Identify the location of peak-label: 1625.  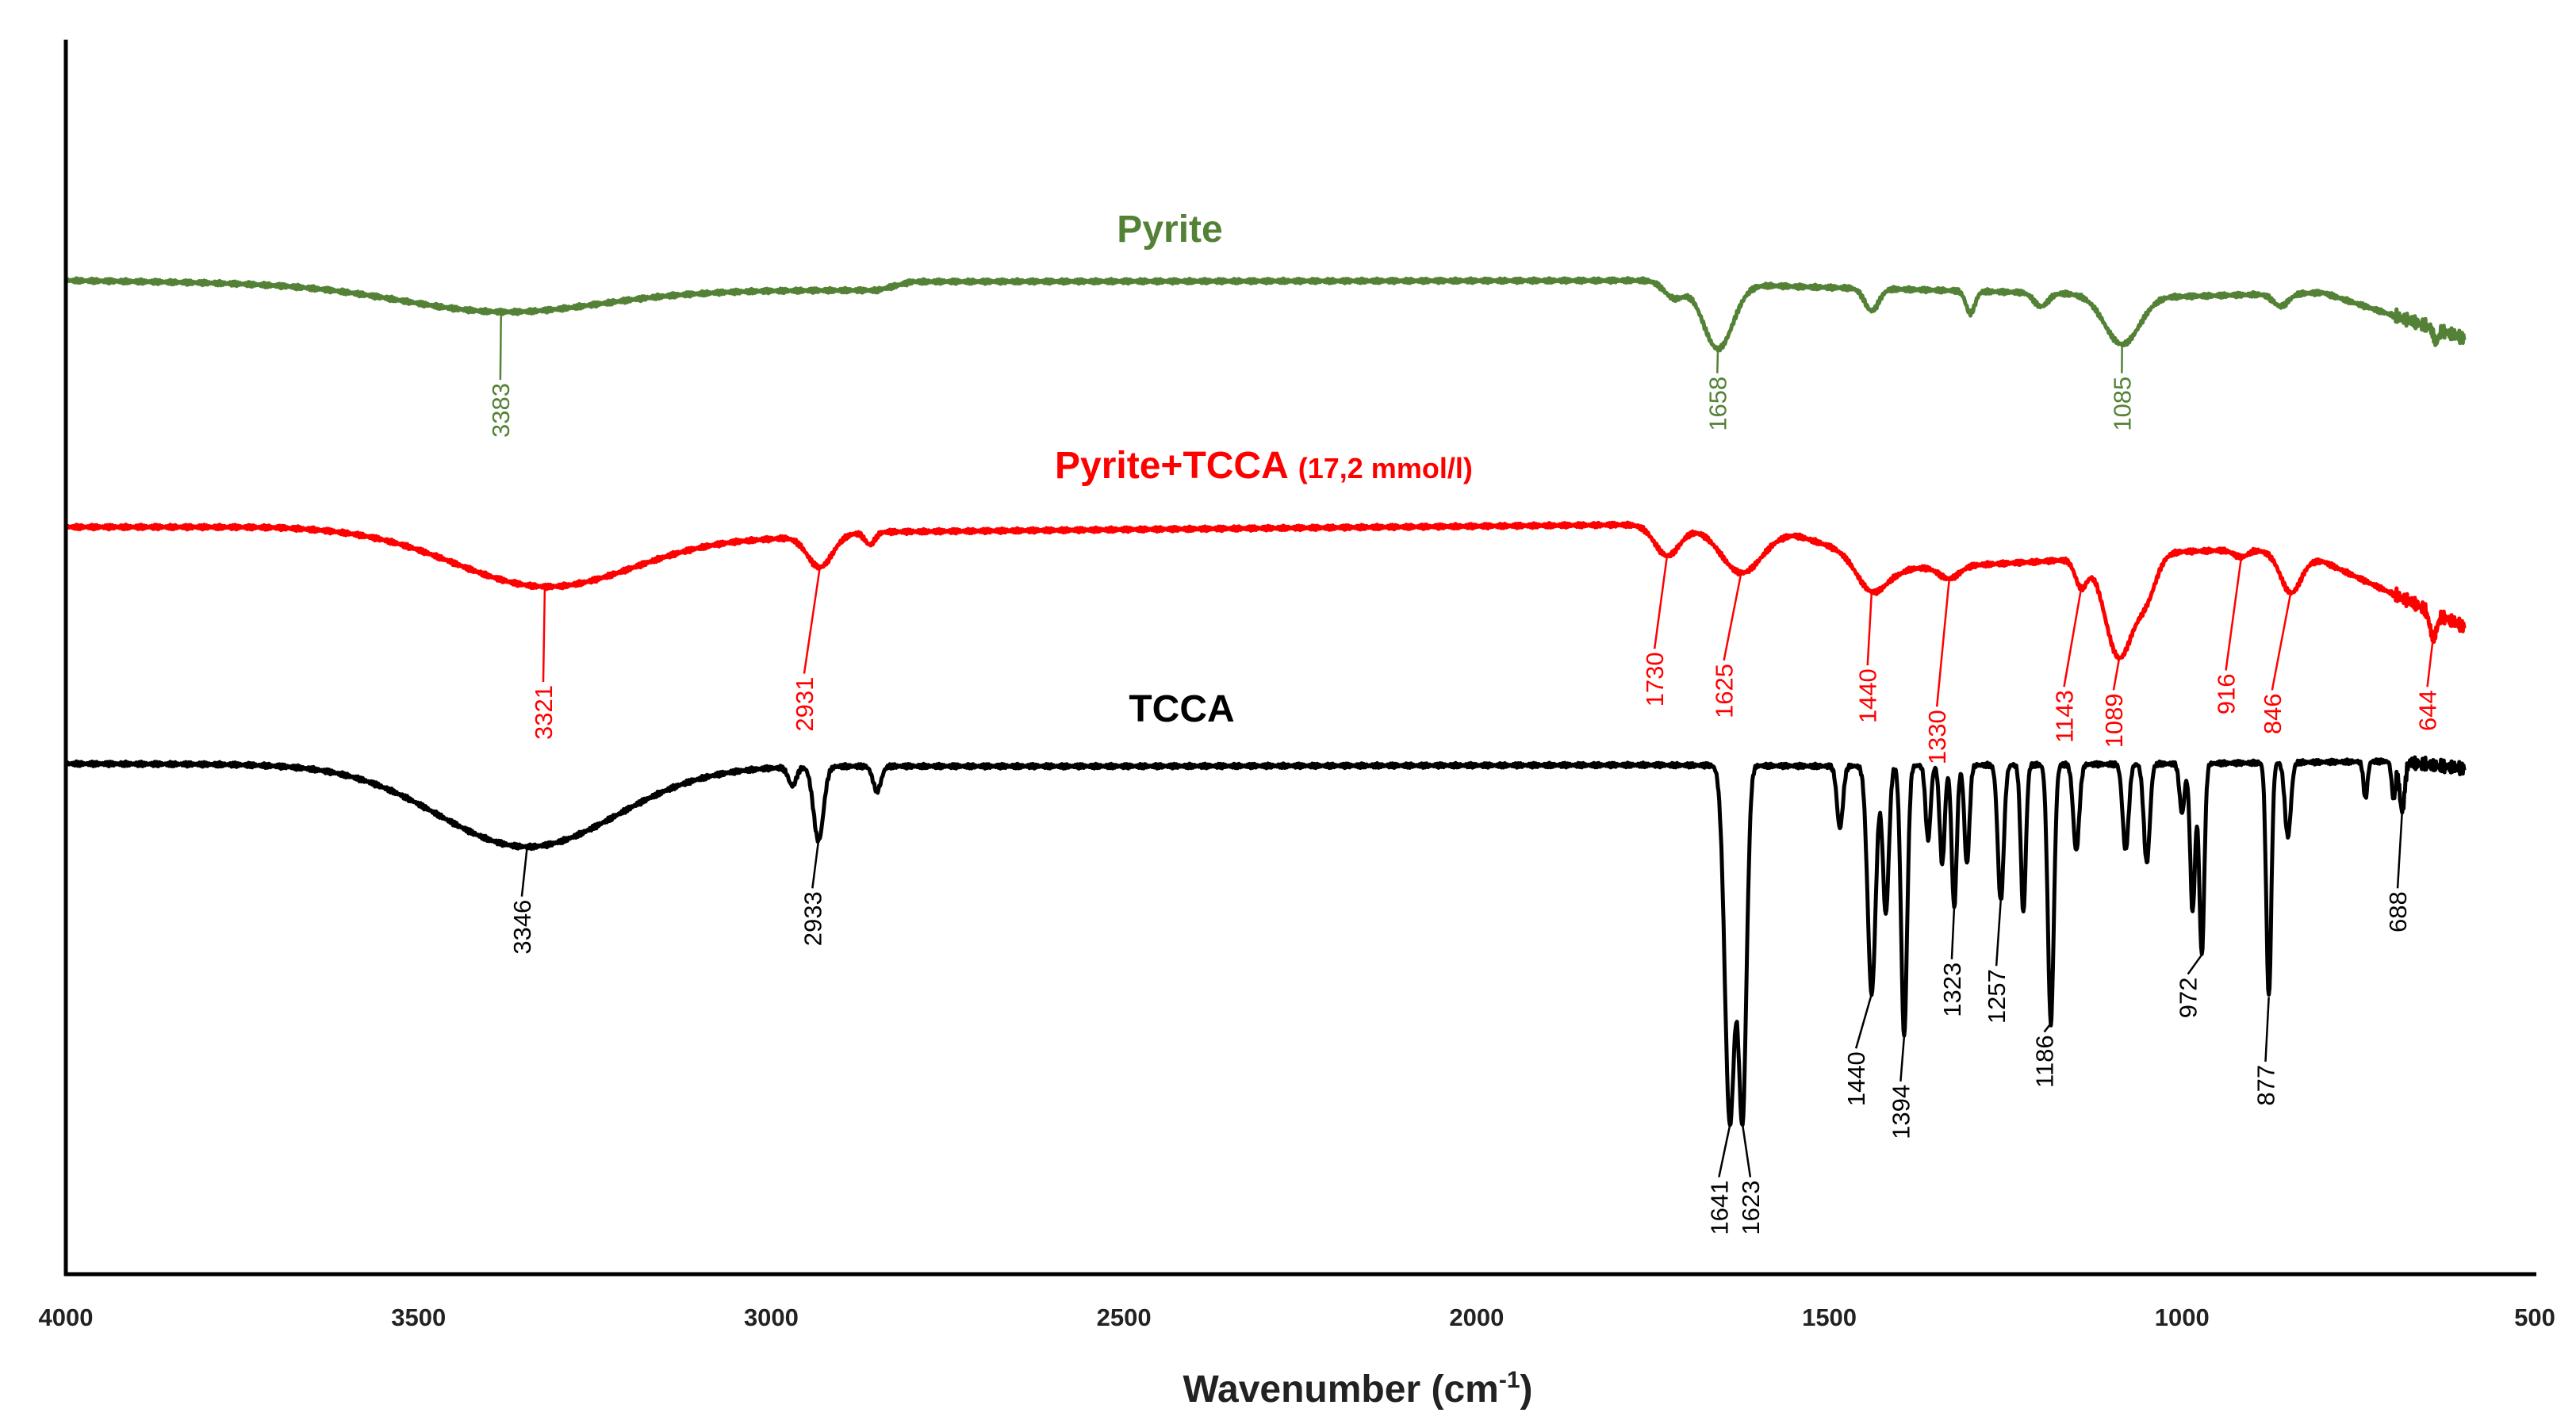
(1725, 691).